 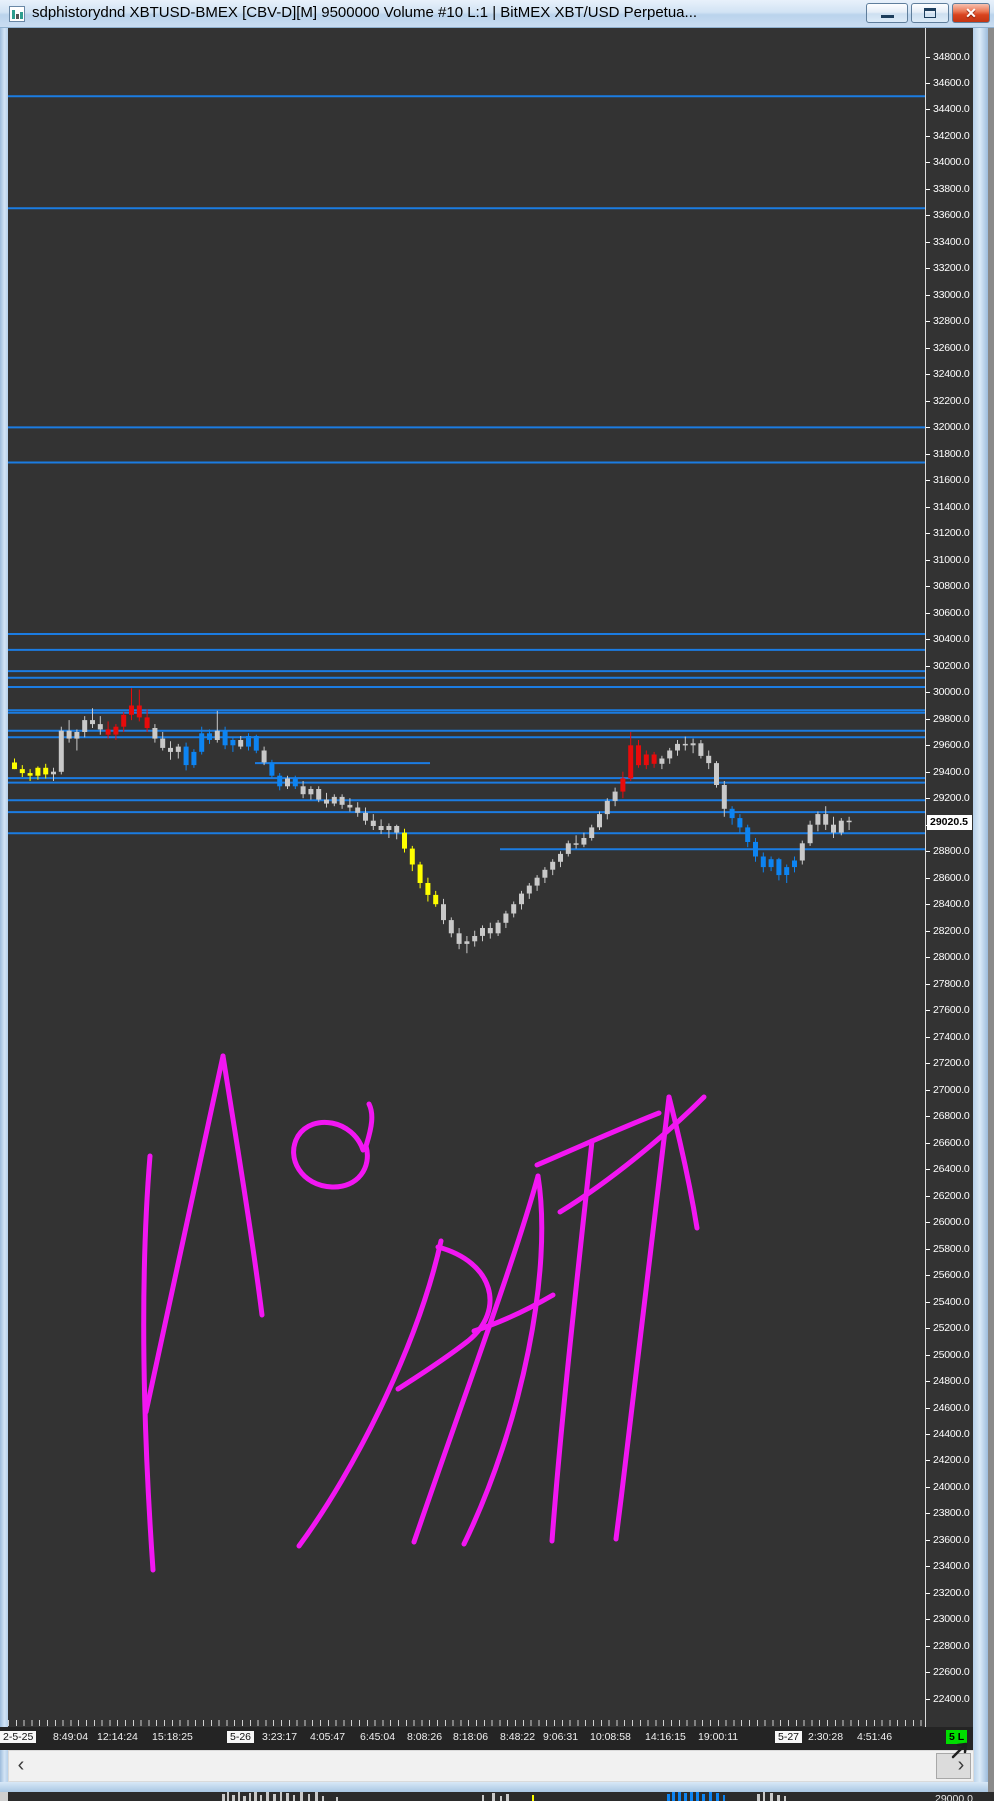 What do you see at coordinates (948, 586) in the screenshot?
I see `price-label: 30800.0` at bounding box center [948, 586].